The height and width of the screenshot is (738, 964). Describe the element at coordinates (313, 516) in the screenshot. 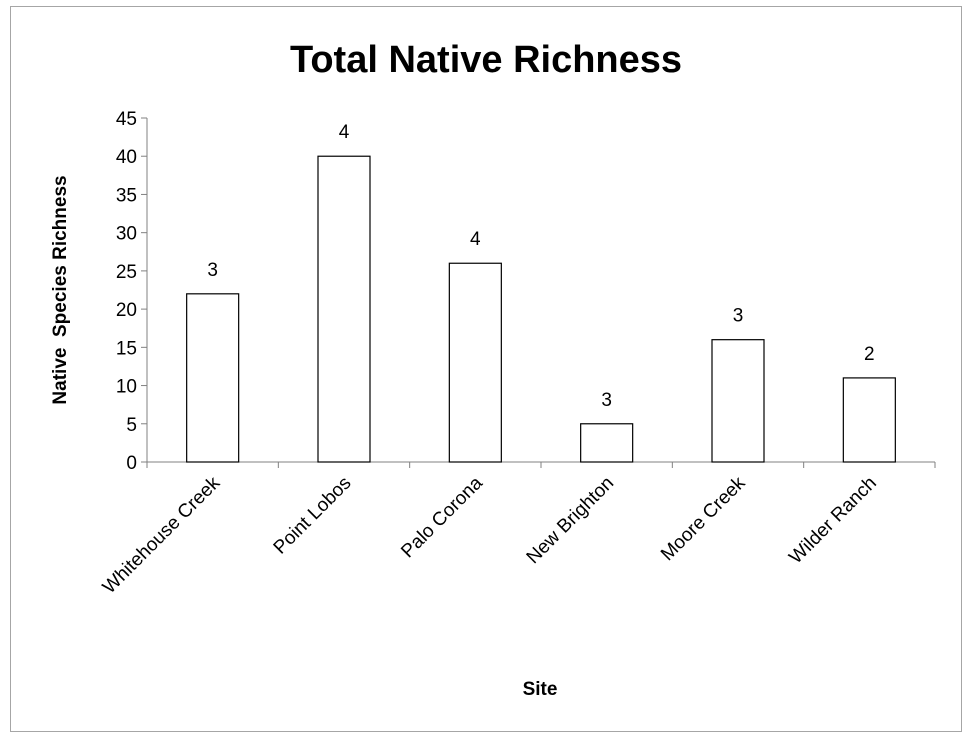

I see `category-label: Point Lobos` at that location.